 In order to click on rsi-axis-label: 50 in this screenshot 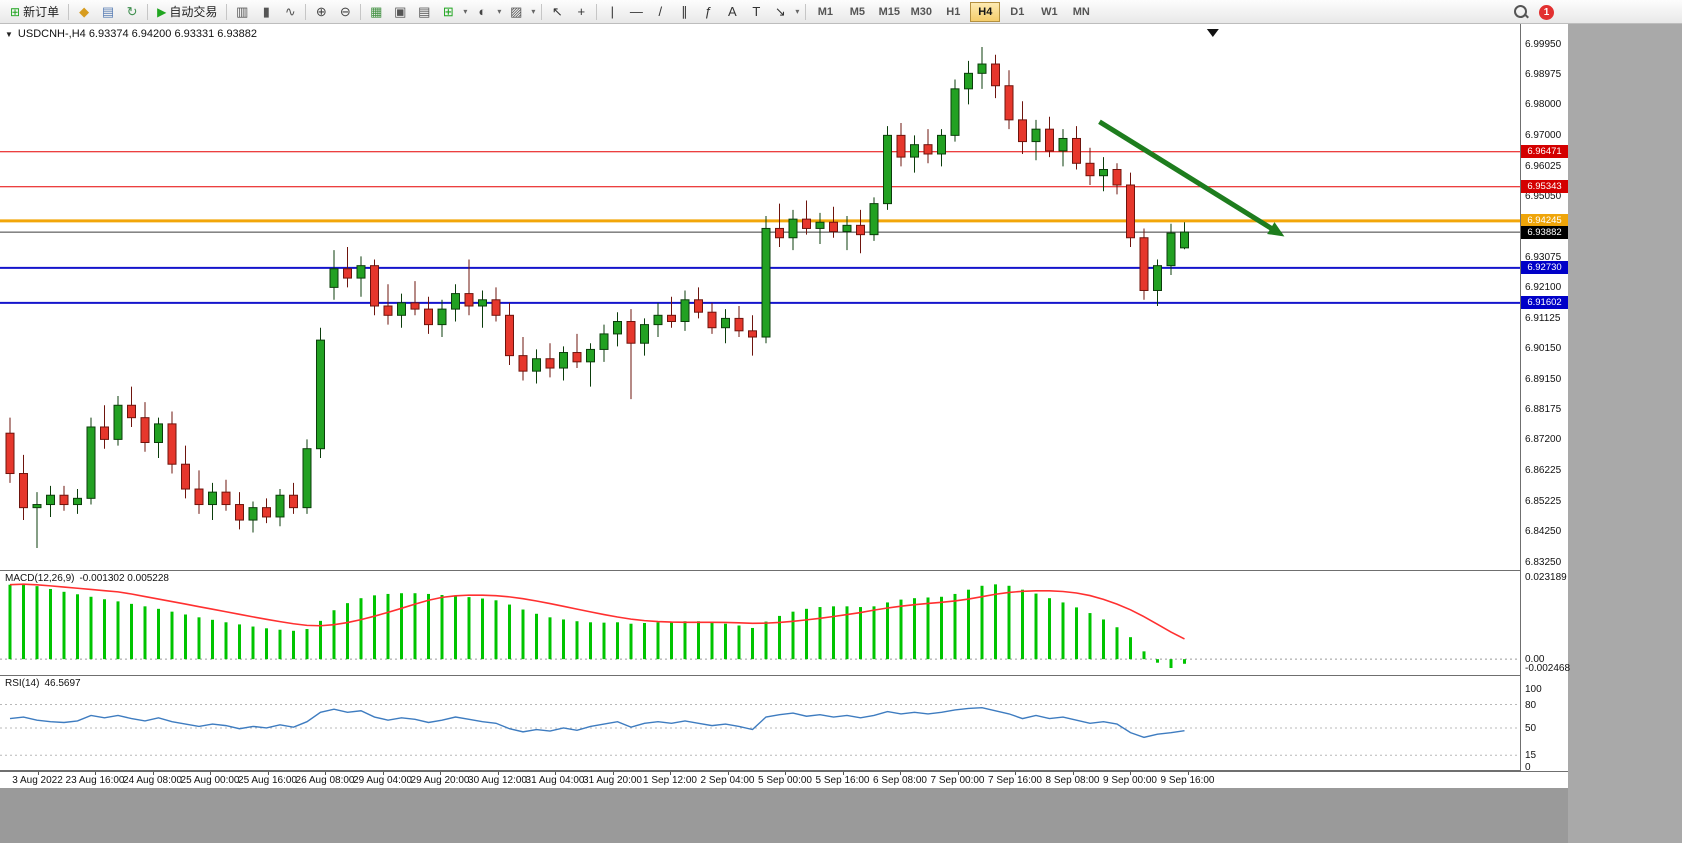, I will do `click(1531, 728)`.